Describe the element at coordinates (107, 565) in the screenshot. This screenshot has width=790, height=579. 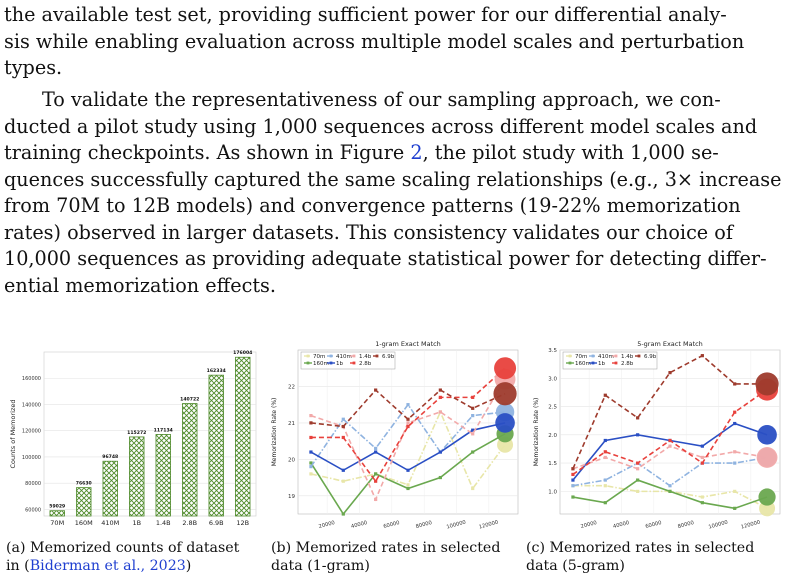
I see `citation-link: Biderman et al., 2023` at that location.